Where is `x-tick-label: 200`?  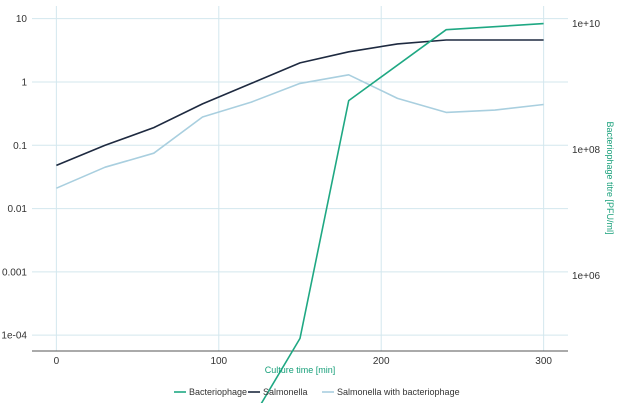
x-tick-label: 200 is located at coordinates (381, 361).